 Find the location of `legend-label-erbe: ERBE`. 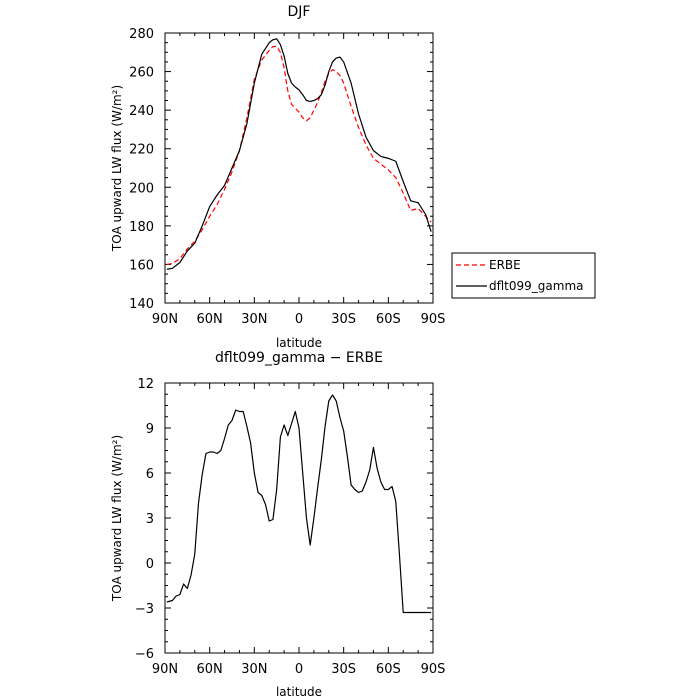

legend-label-erbe: ERBE is located at coordinates (505, 265).